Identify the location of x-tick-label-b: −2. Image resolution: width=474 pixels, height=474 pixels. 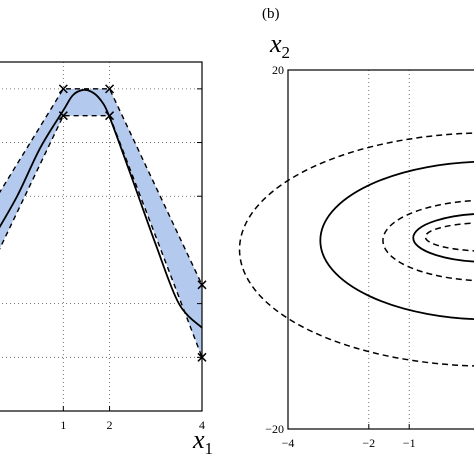
(368, 443).